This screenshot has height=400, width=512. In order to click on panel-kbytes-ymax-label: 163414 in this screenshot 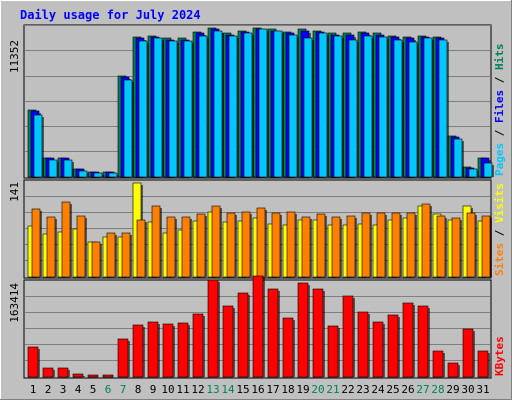, I will do `click(14, 303)`.